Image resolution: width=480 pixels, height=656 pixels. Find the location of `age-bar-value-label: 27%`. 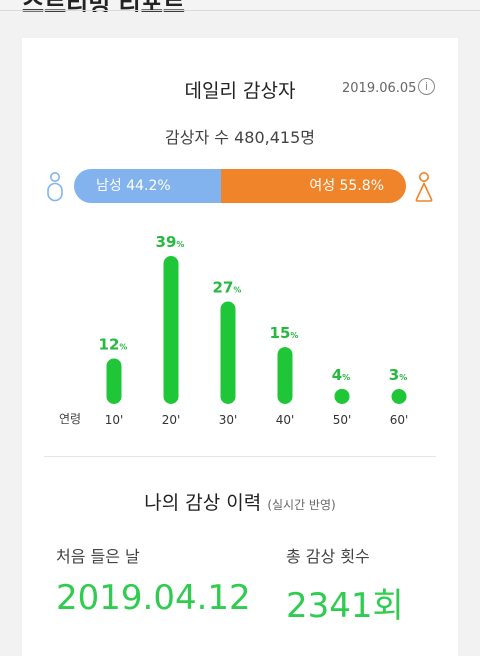

age-bar-value-label: 27% is located at coordinates (227, 288).